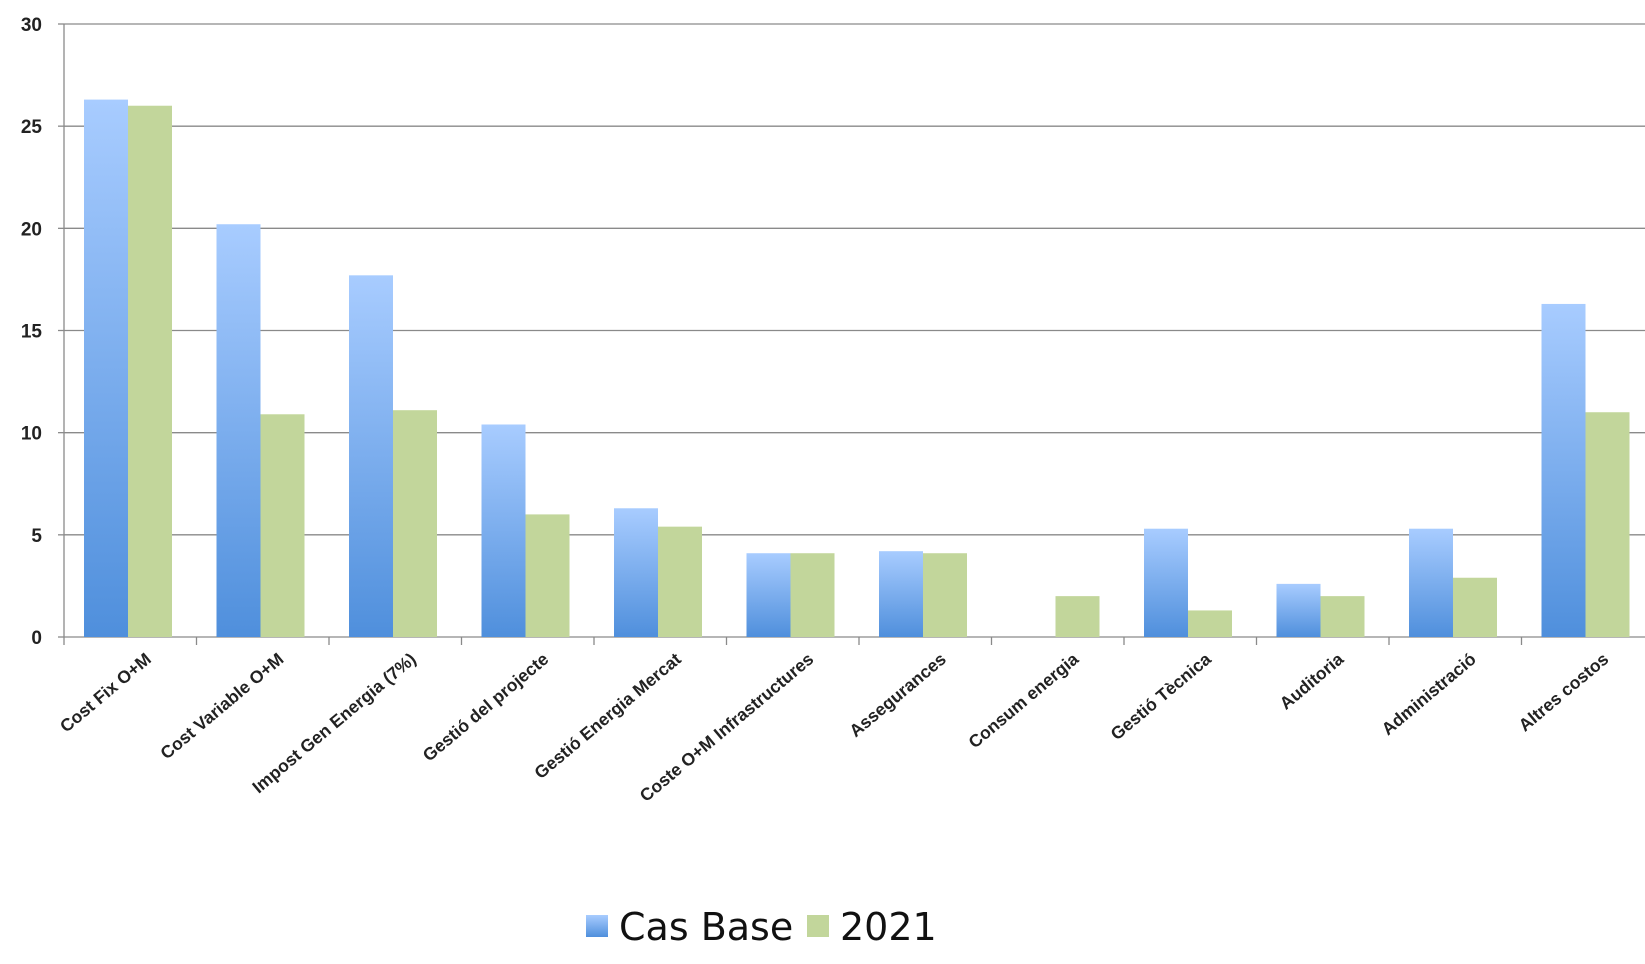 The height and width of the screenshot is (964, 1645). What do you see at coordinates (36, 638) in the screenshot?
I see `y-tick-label: 0` at bounding box center [36, 638].